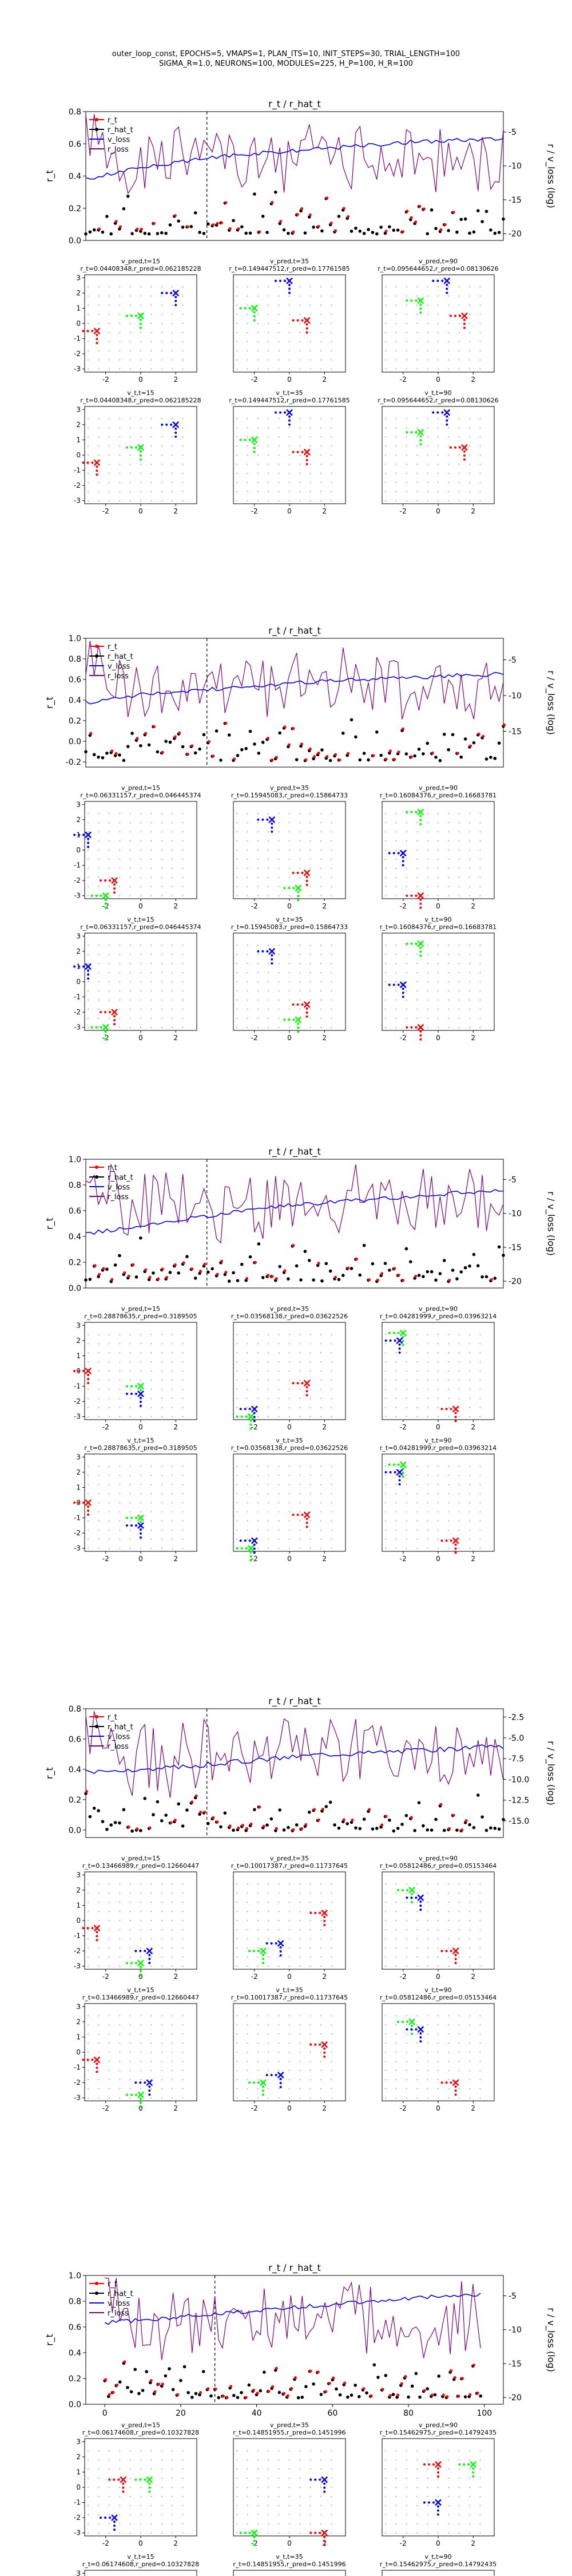 Image resolution: width=572 pixels, height=2576 pixels. I want to click on r-loss-line, so click(293, 2318).